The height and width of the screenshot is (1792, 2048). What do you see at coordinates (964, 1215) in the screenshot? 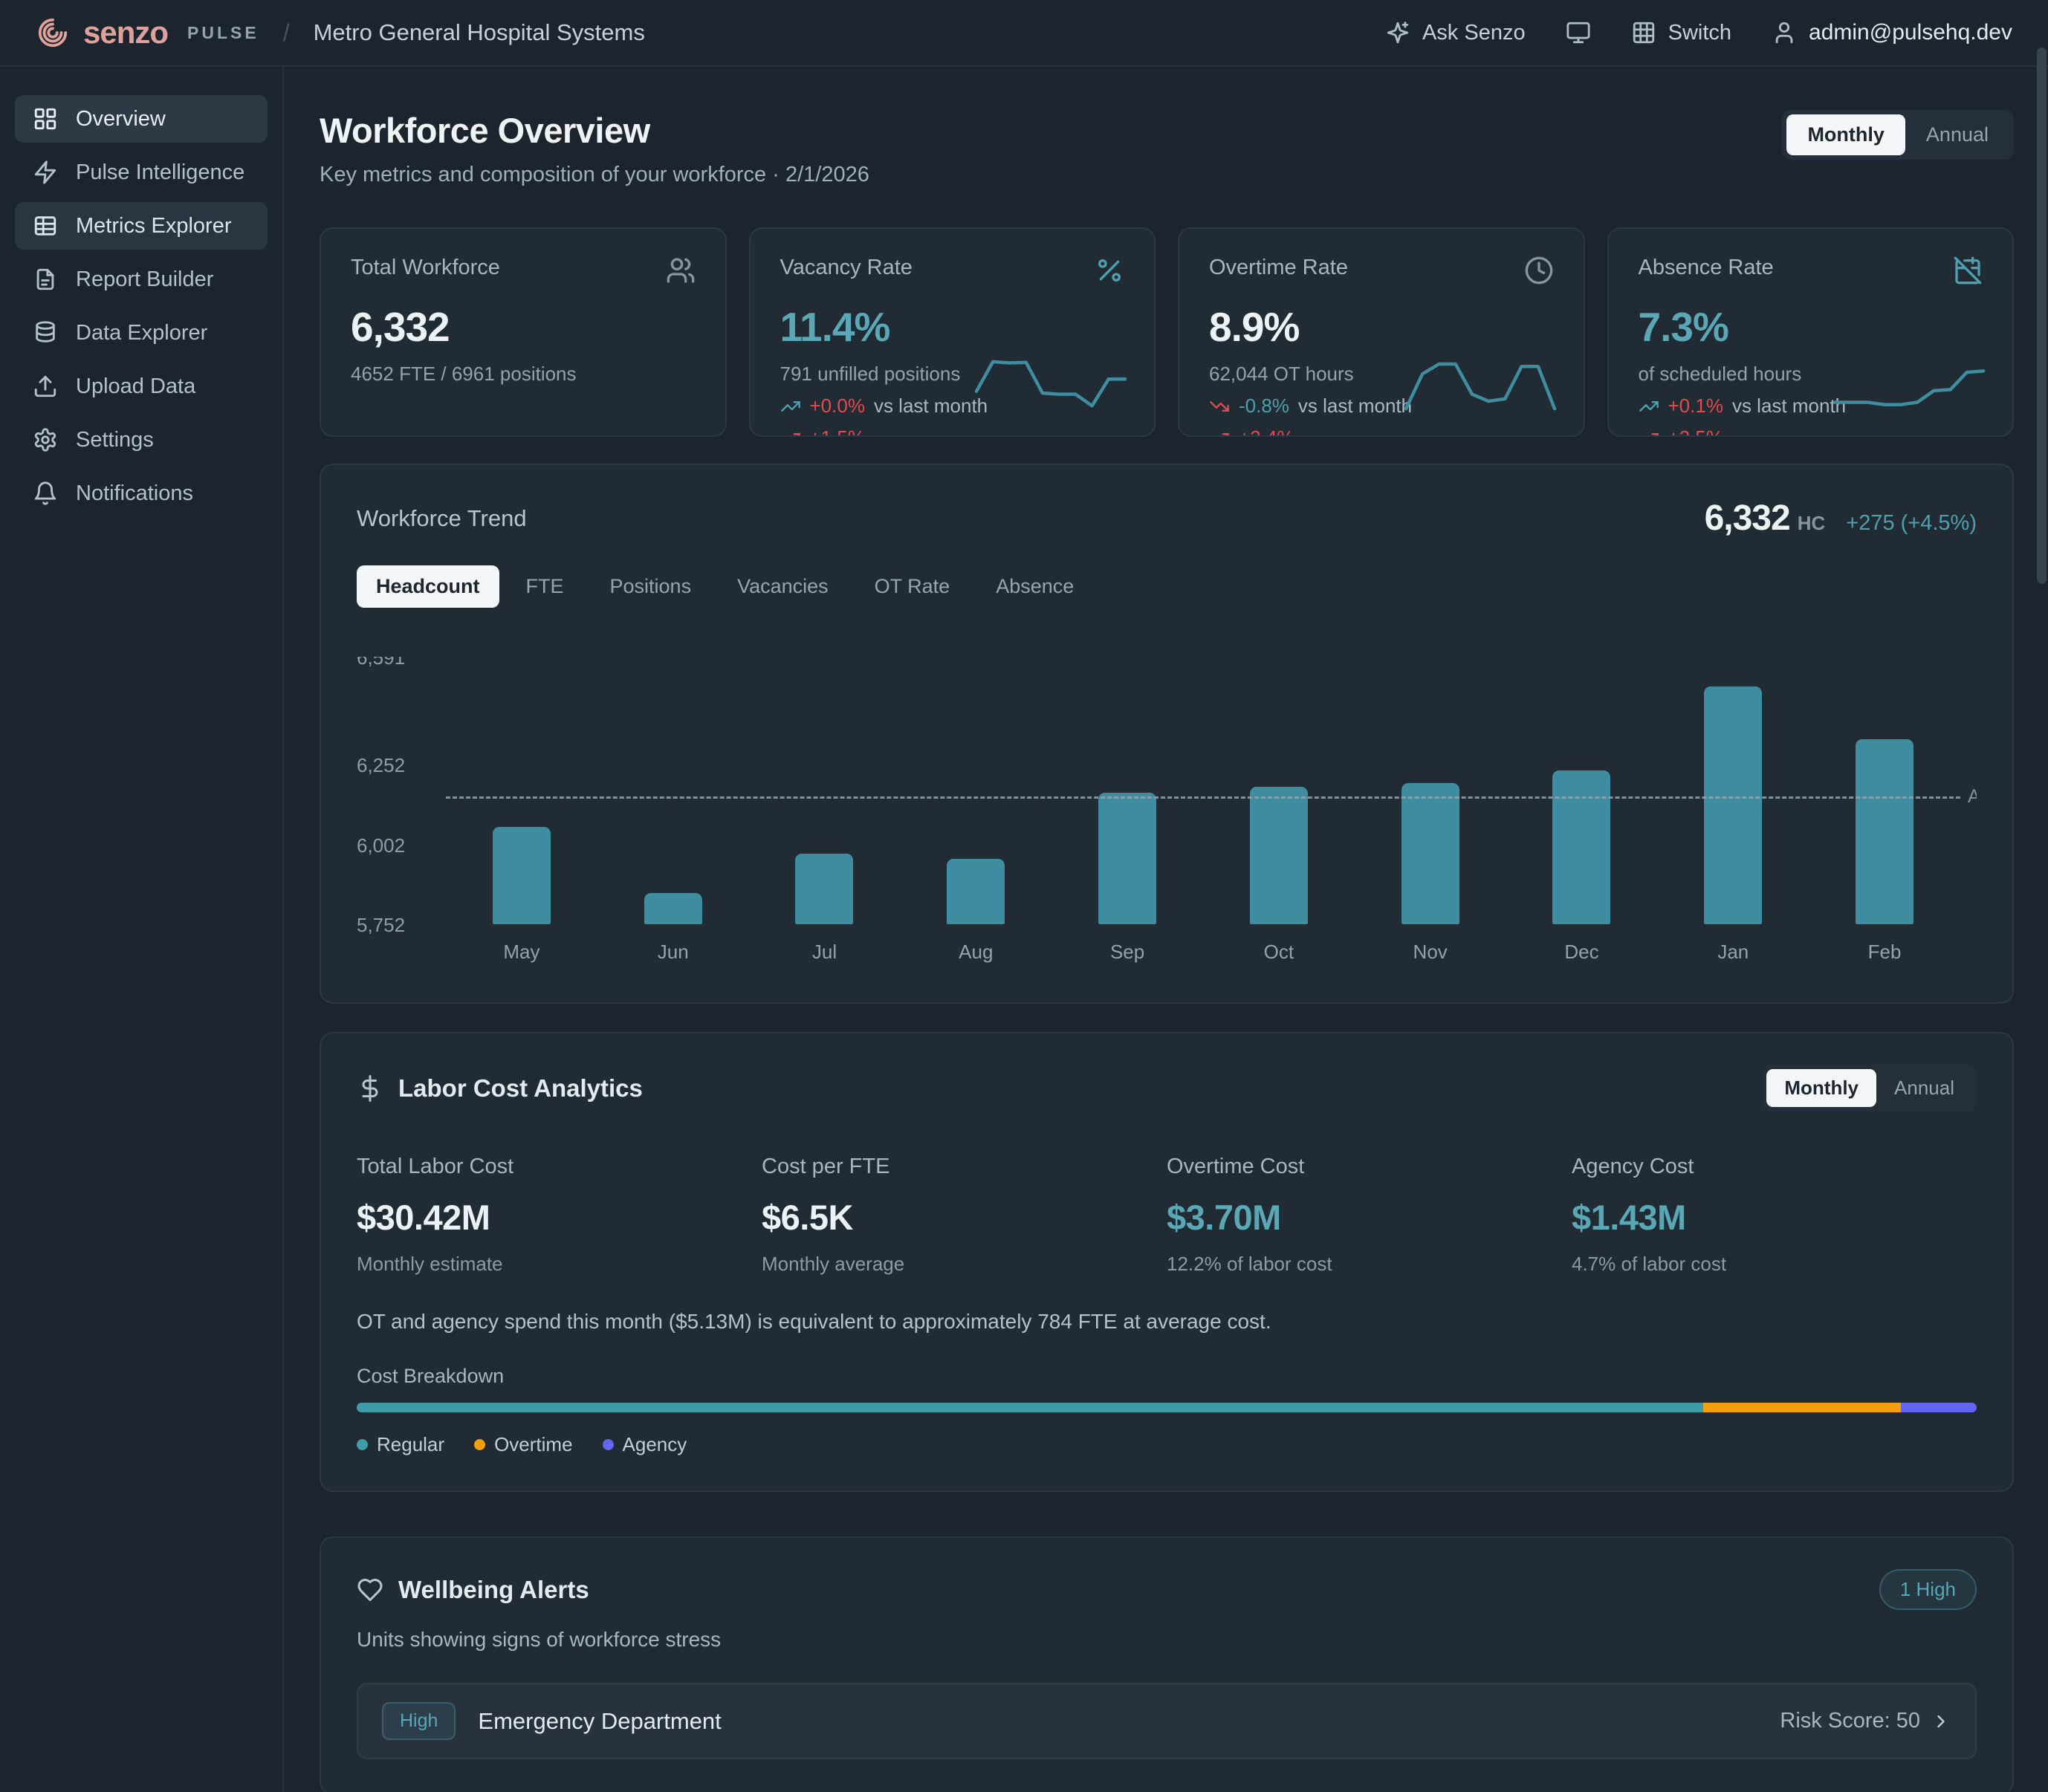
I see `labor-metric-cost-per-fte: Cost per FTE $6.5K Monthly average` at bounding box center [964, 1215].